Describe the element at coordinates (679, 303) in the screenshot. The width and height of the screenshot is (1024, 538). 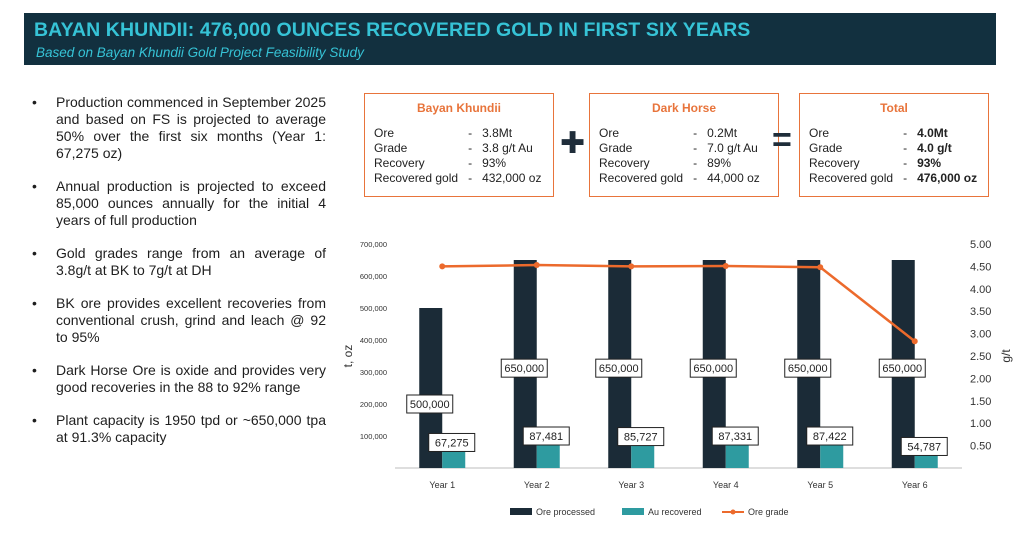
I see `ore-grade-line` at that location.